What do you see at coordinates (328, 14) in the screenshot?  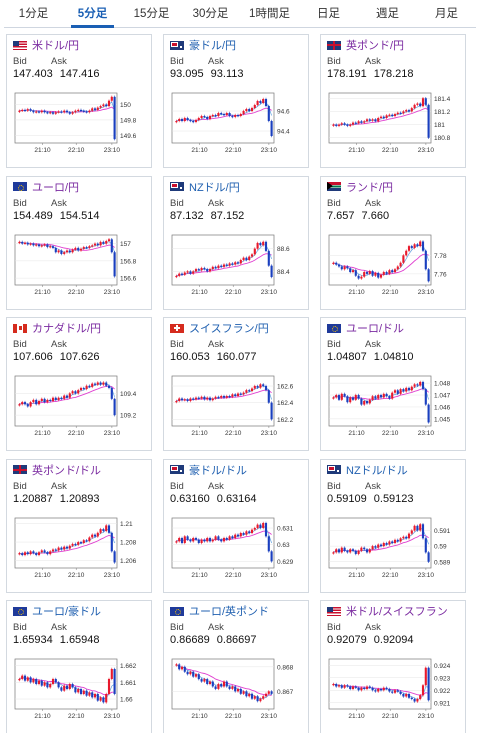 I see `tab-5: 日足` at bounding box center [328, 14].